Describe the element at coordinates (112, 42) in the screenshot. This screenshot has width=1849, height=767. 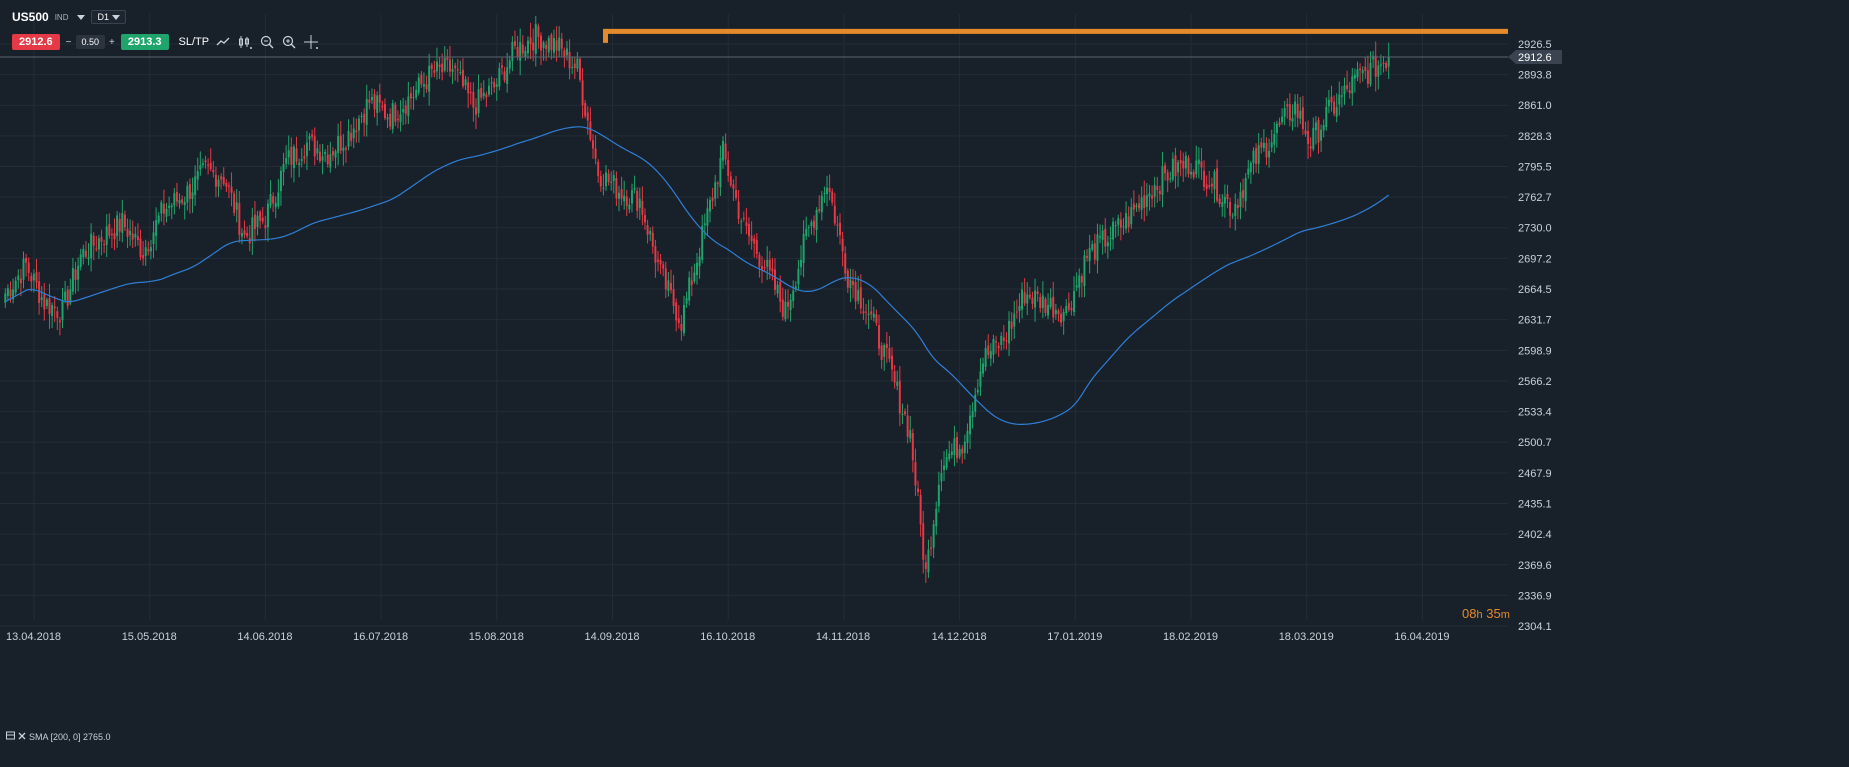
I see `spread-plus-button: +` at that location.